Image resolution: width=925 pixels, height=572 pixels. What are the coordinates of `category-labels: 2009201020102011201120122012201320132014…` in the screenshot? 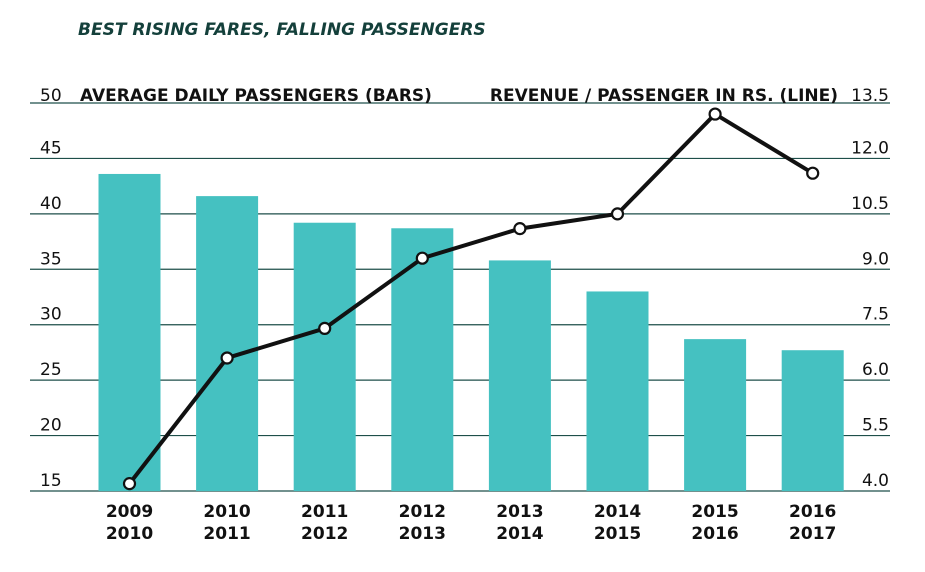 It's located at (471, 523).